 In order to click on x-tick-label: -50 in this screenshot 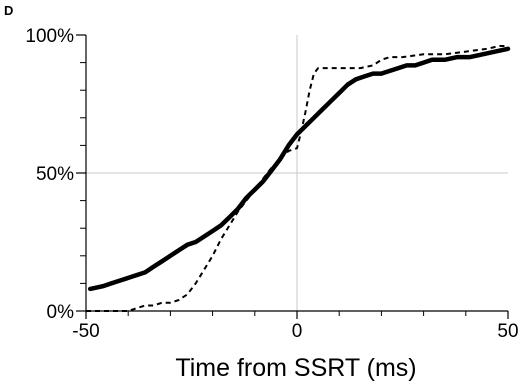, I will do `click(85, 331)`.